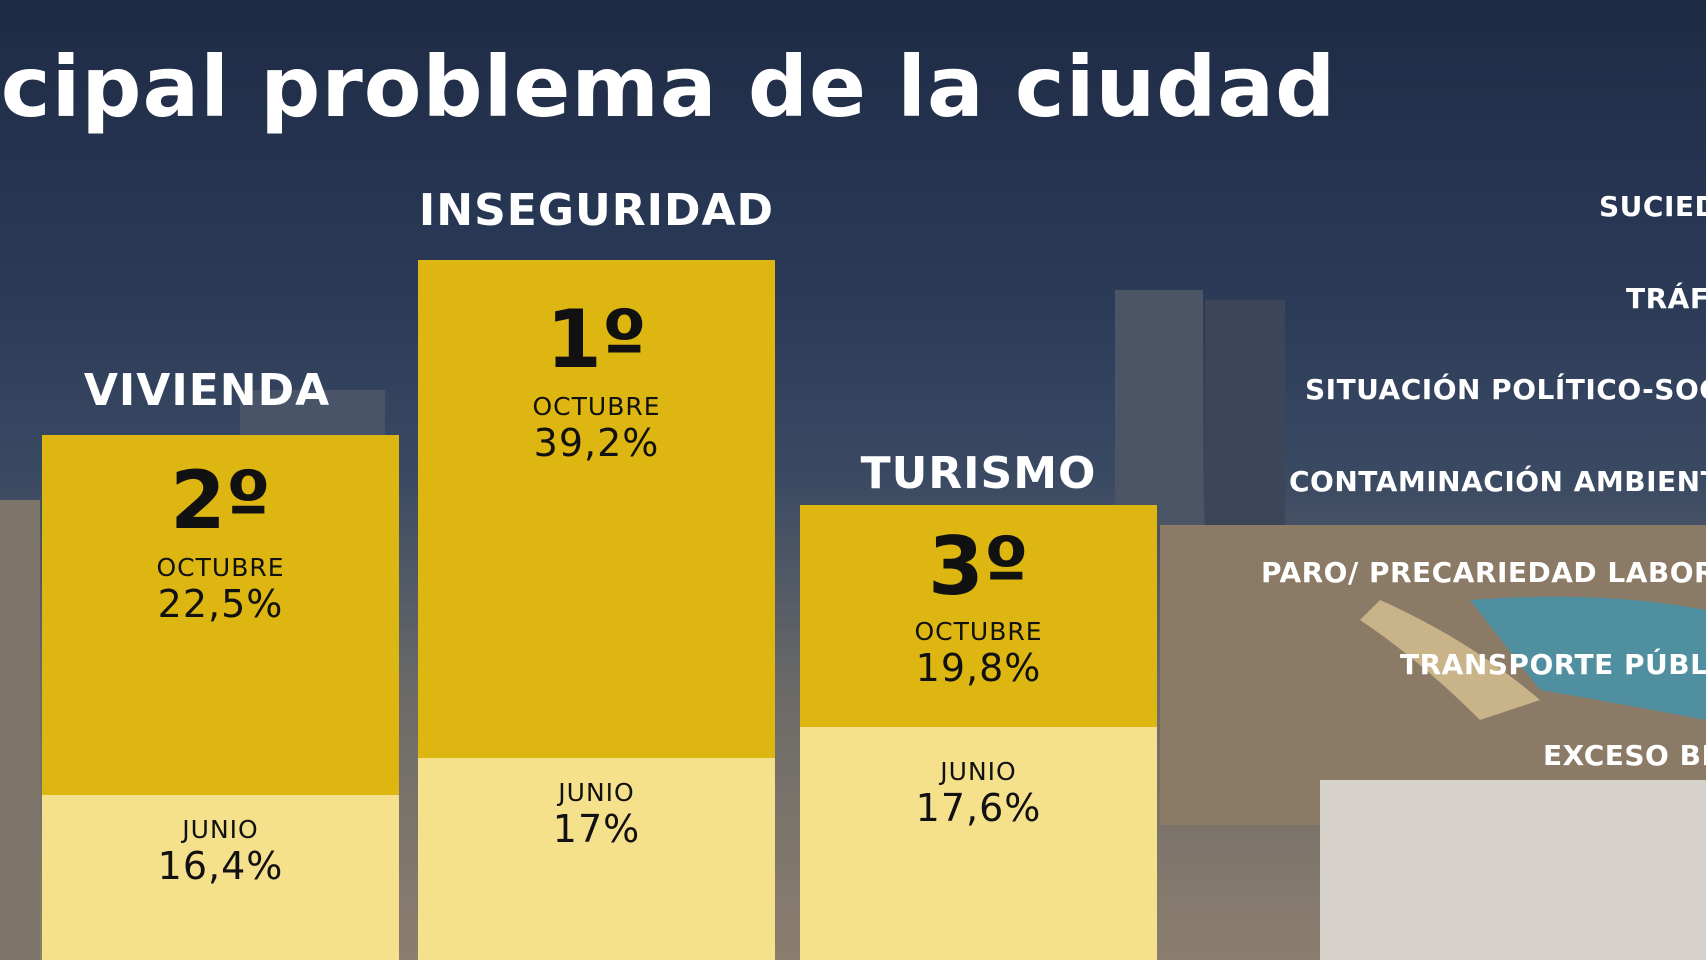  I want to click on sea, so click(1588, 658).